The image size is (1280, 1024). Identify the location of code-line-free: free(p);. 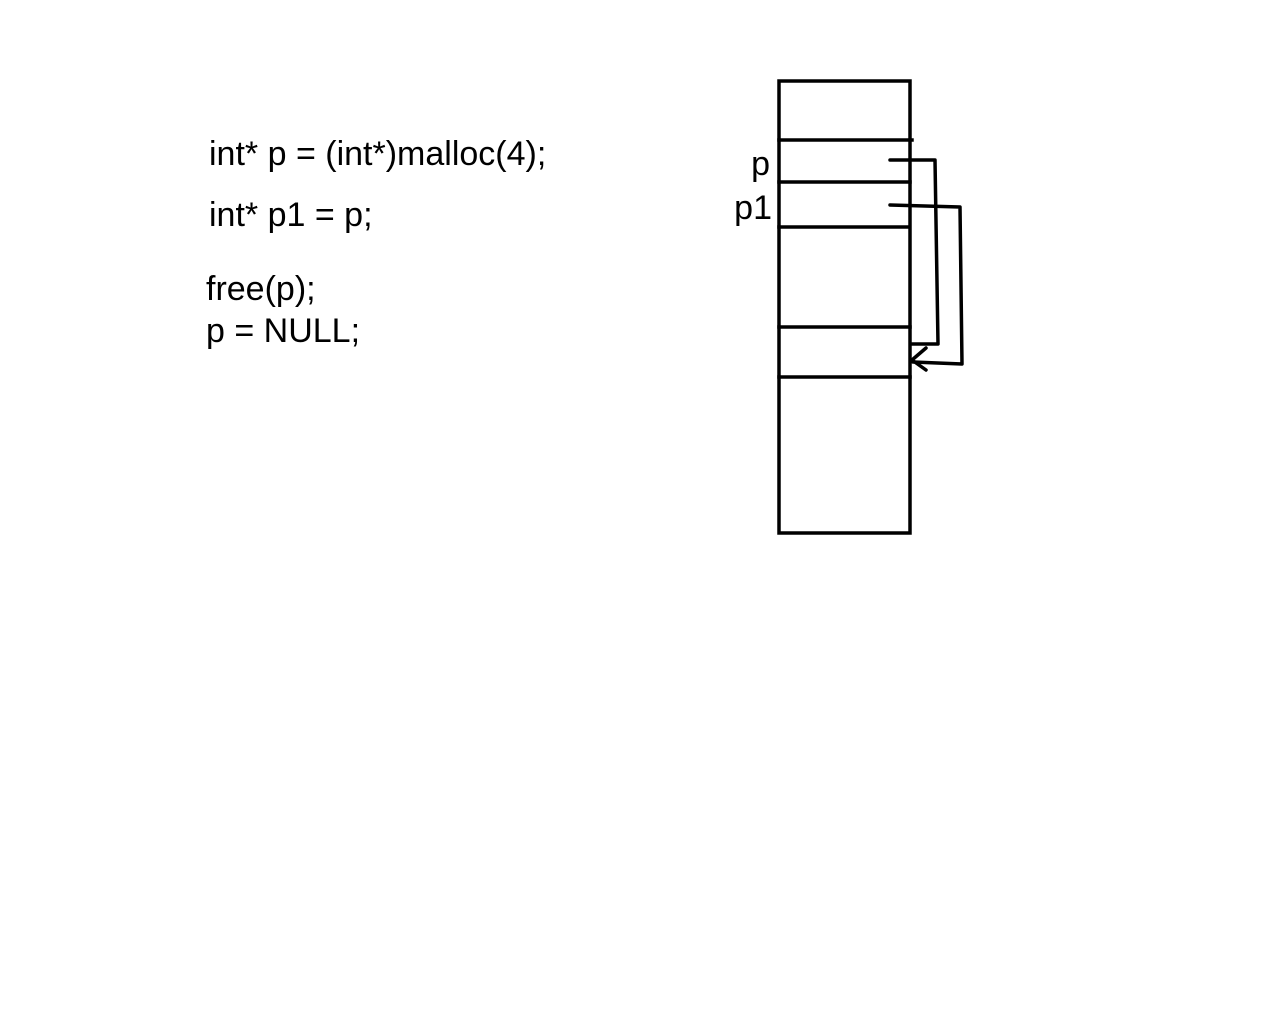
(261, 289).